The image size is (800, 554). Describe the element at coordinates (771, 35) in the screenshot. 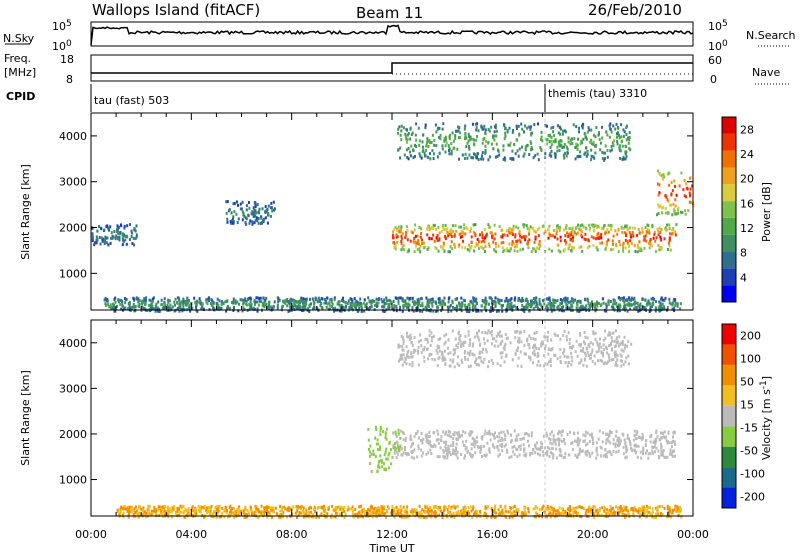

I see `nsearch-label: N.Search` at that location.